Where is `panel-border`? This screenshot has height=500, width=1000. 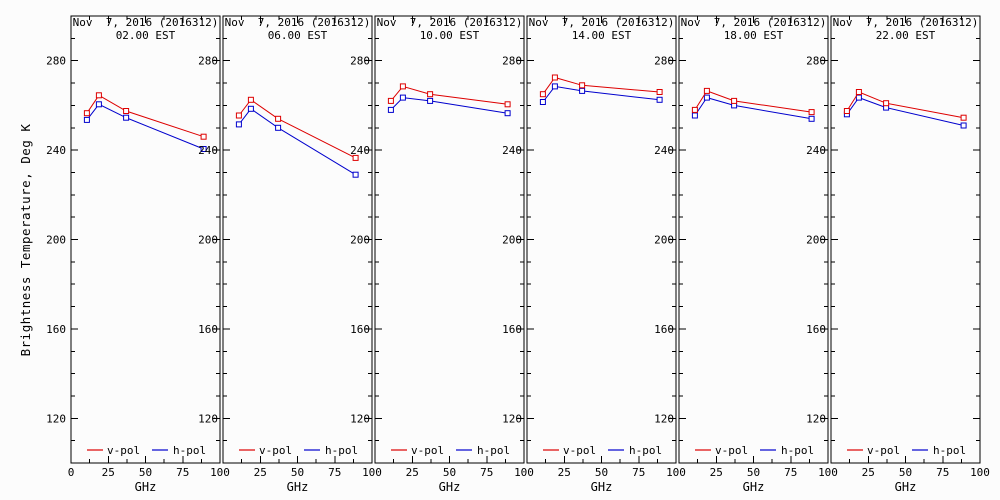
panel-border is located at coordinates (905, 239).